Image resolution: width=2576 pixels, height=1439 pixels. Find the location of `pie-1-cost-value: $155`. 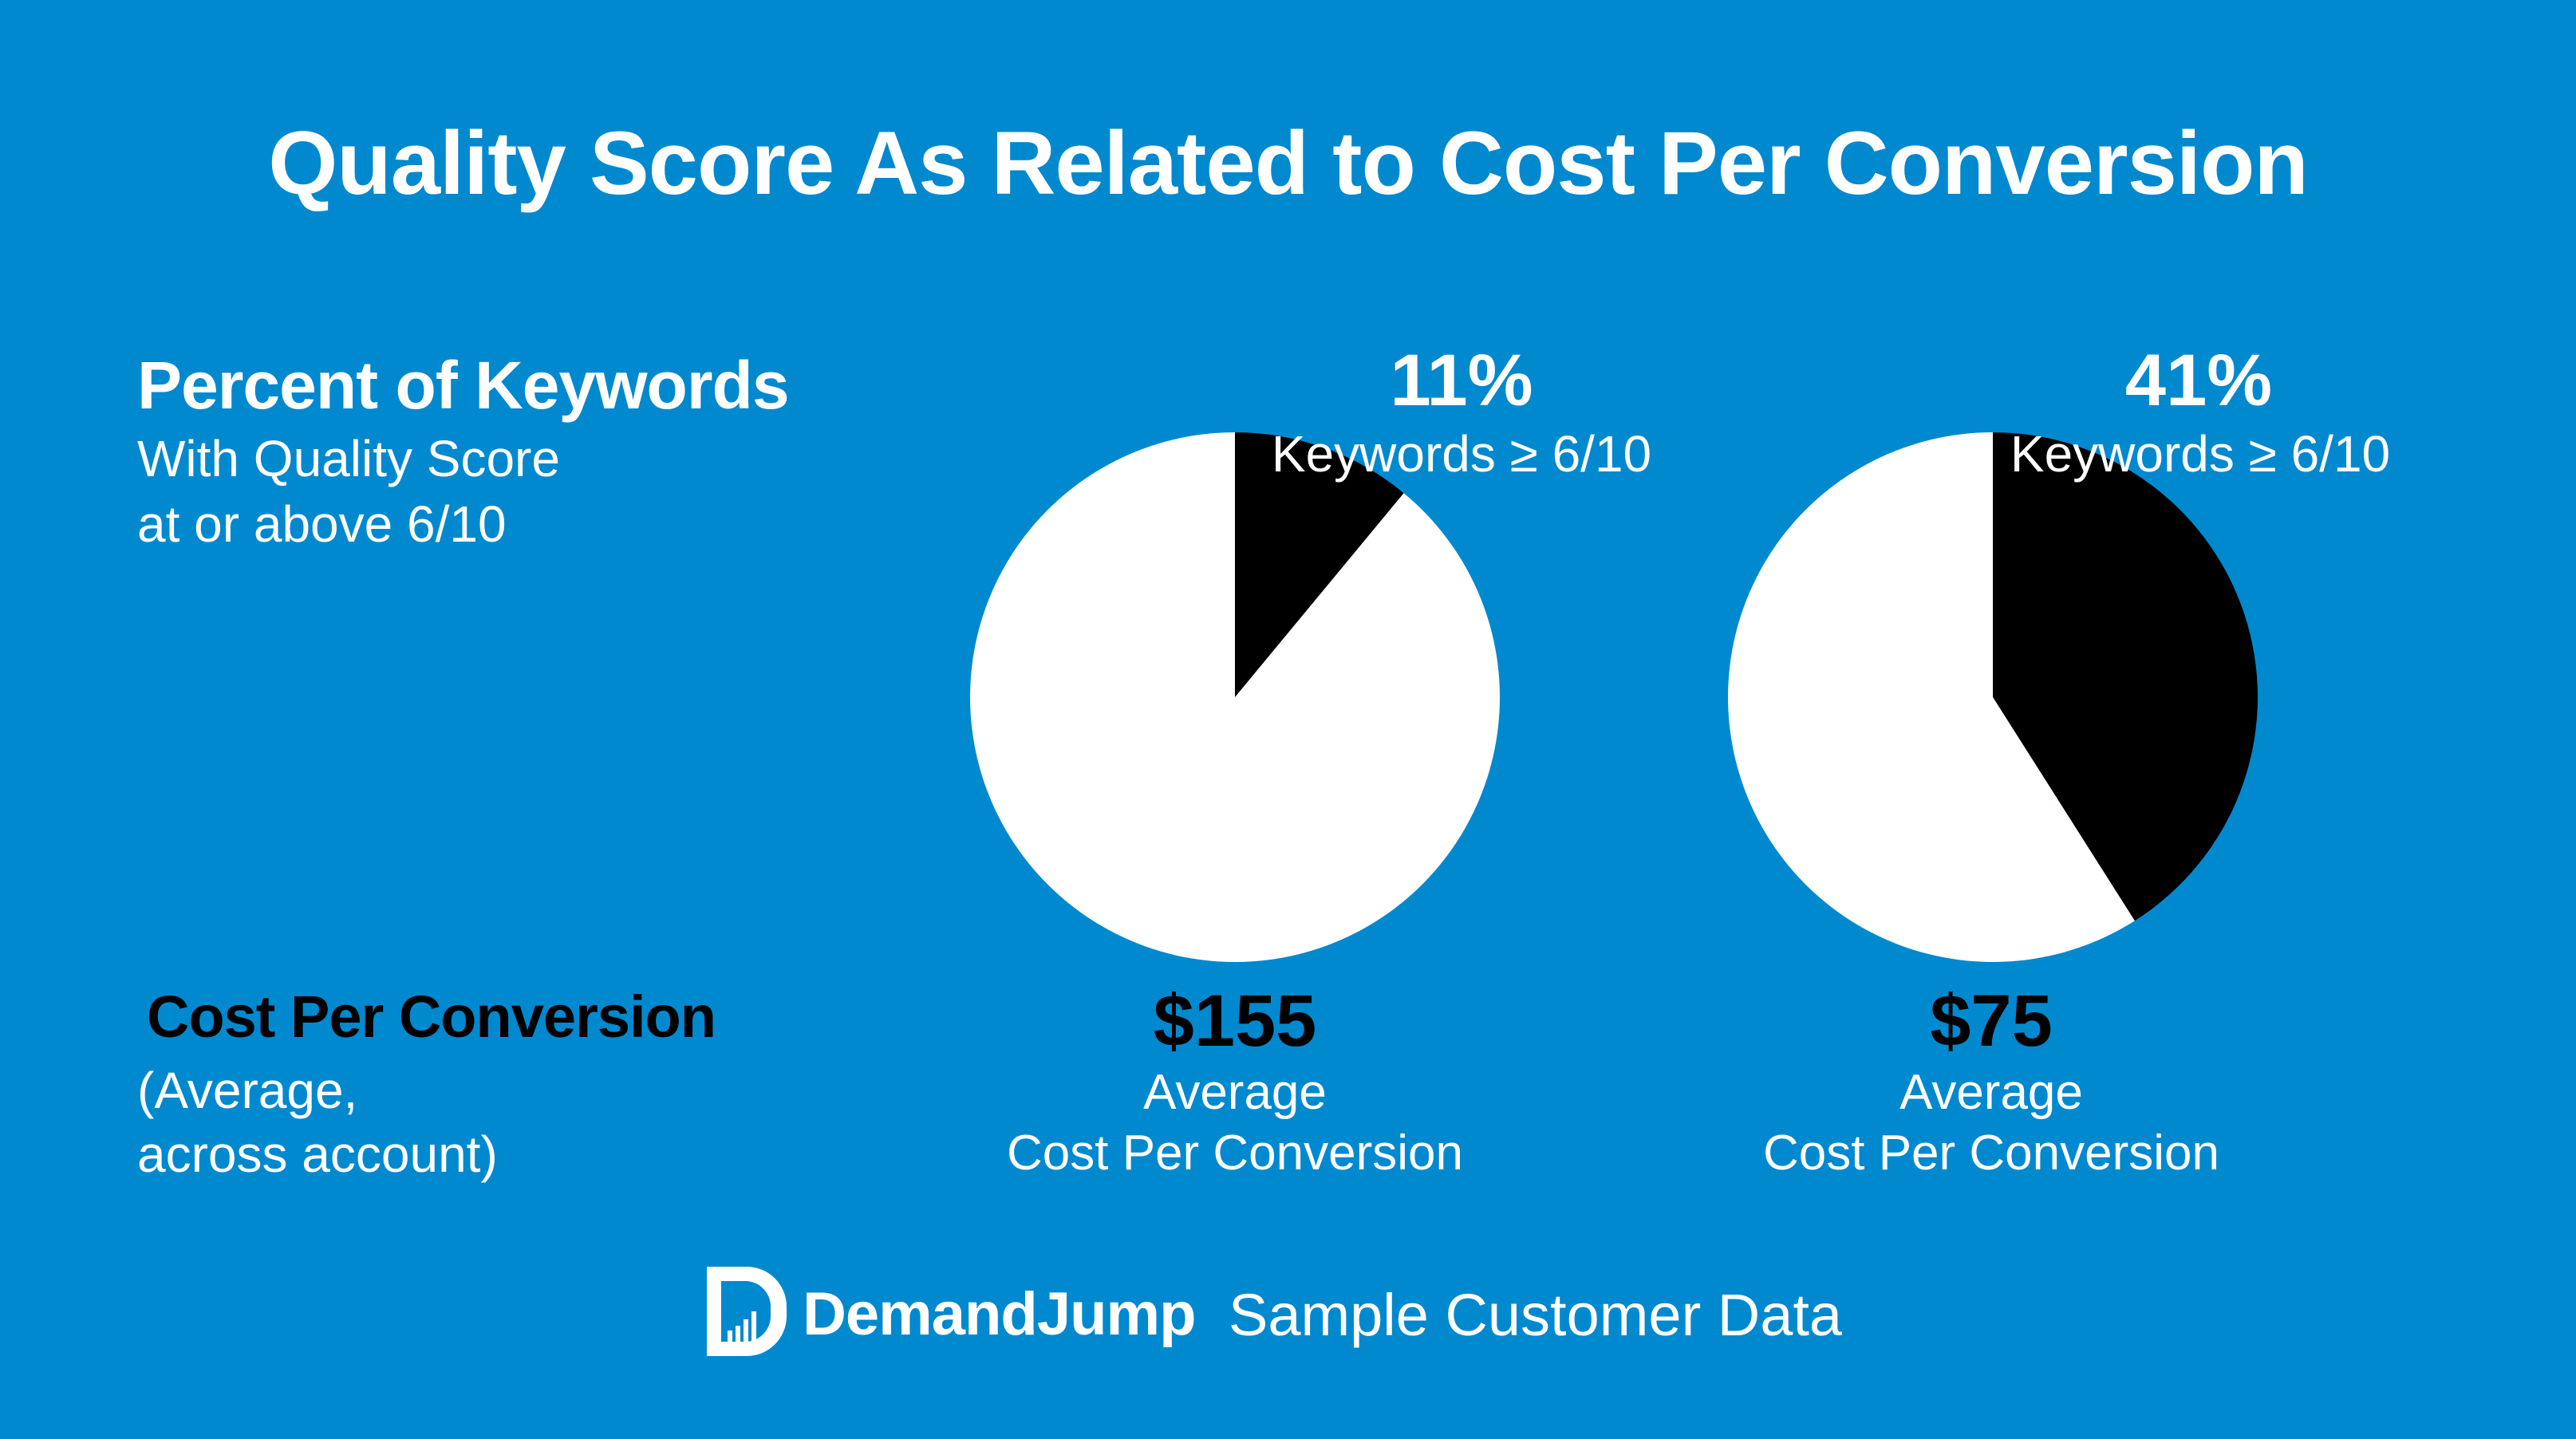

pie-1-cost-value: $155 is located at coordinates (1235, 1021).